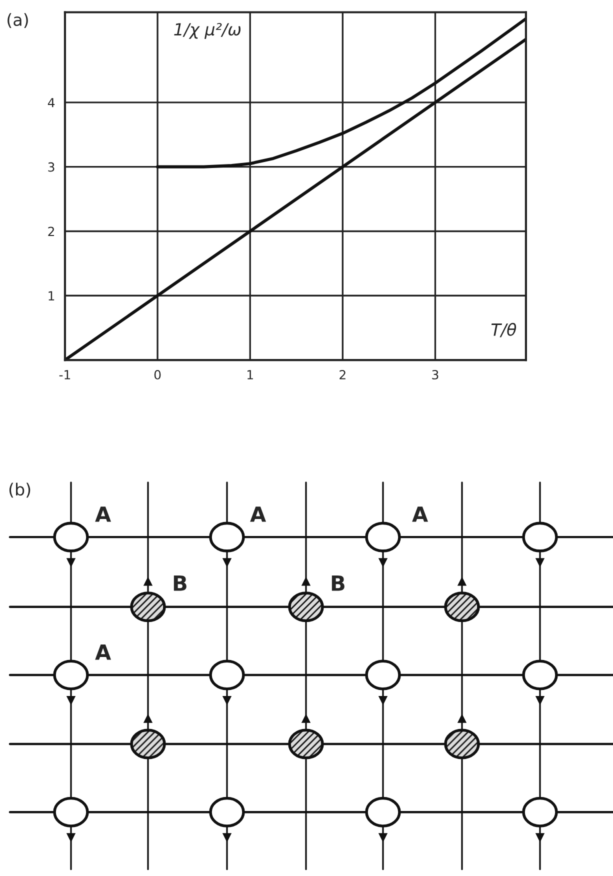  Describe the element at coordinates (343, 375) in the screenshot. I see `x-tick-label: 2` at that location.